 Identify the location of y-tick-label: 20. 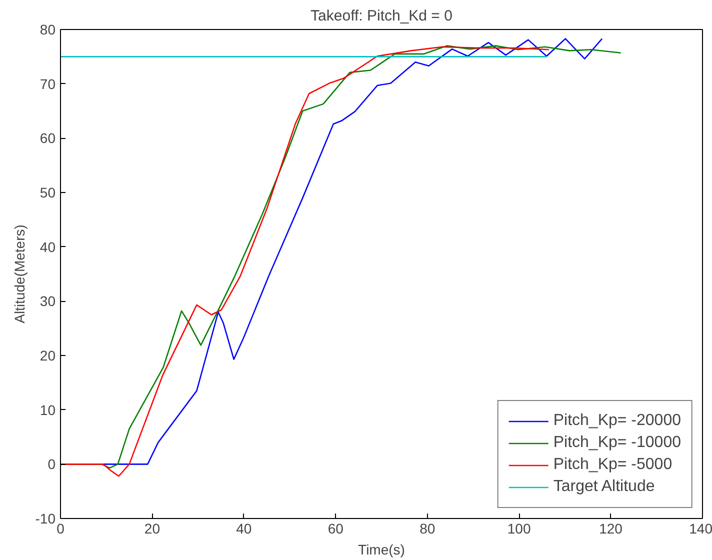
(48, 356).